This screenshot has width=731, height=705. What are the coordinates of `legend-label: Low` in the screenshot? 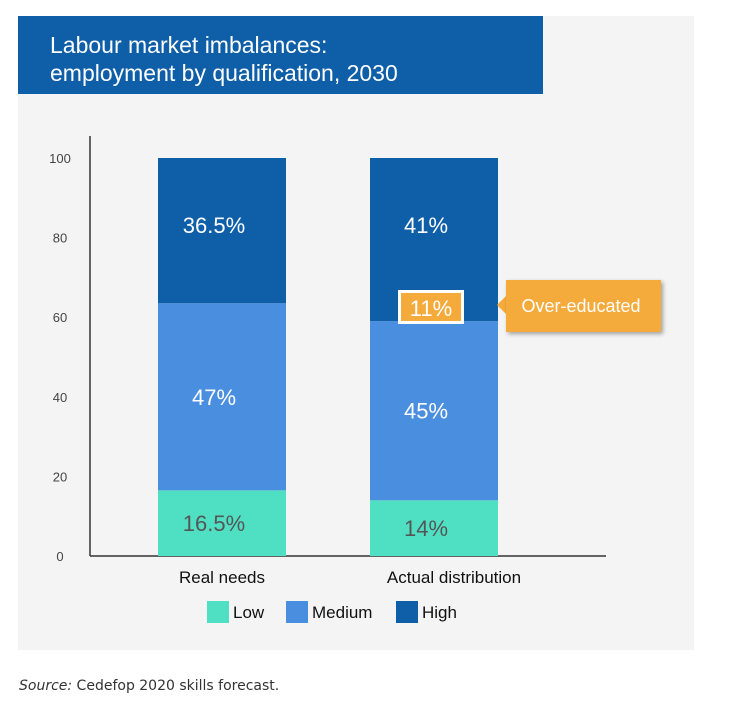 It's located at (249, 612).